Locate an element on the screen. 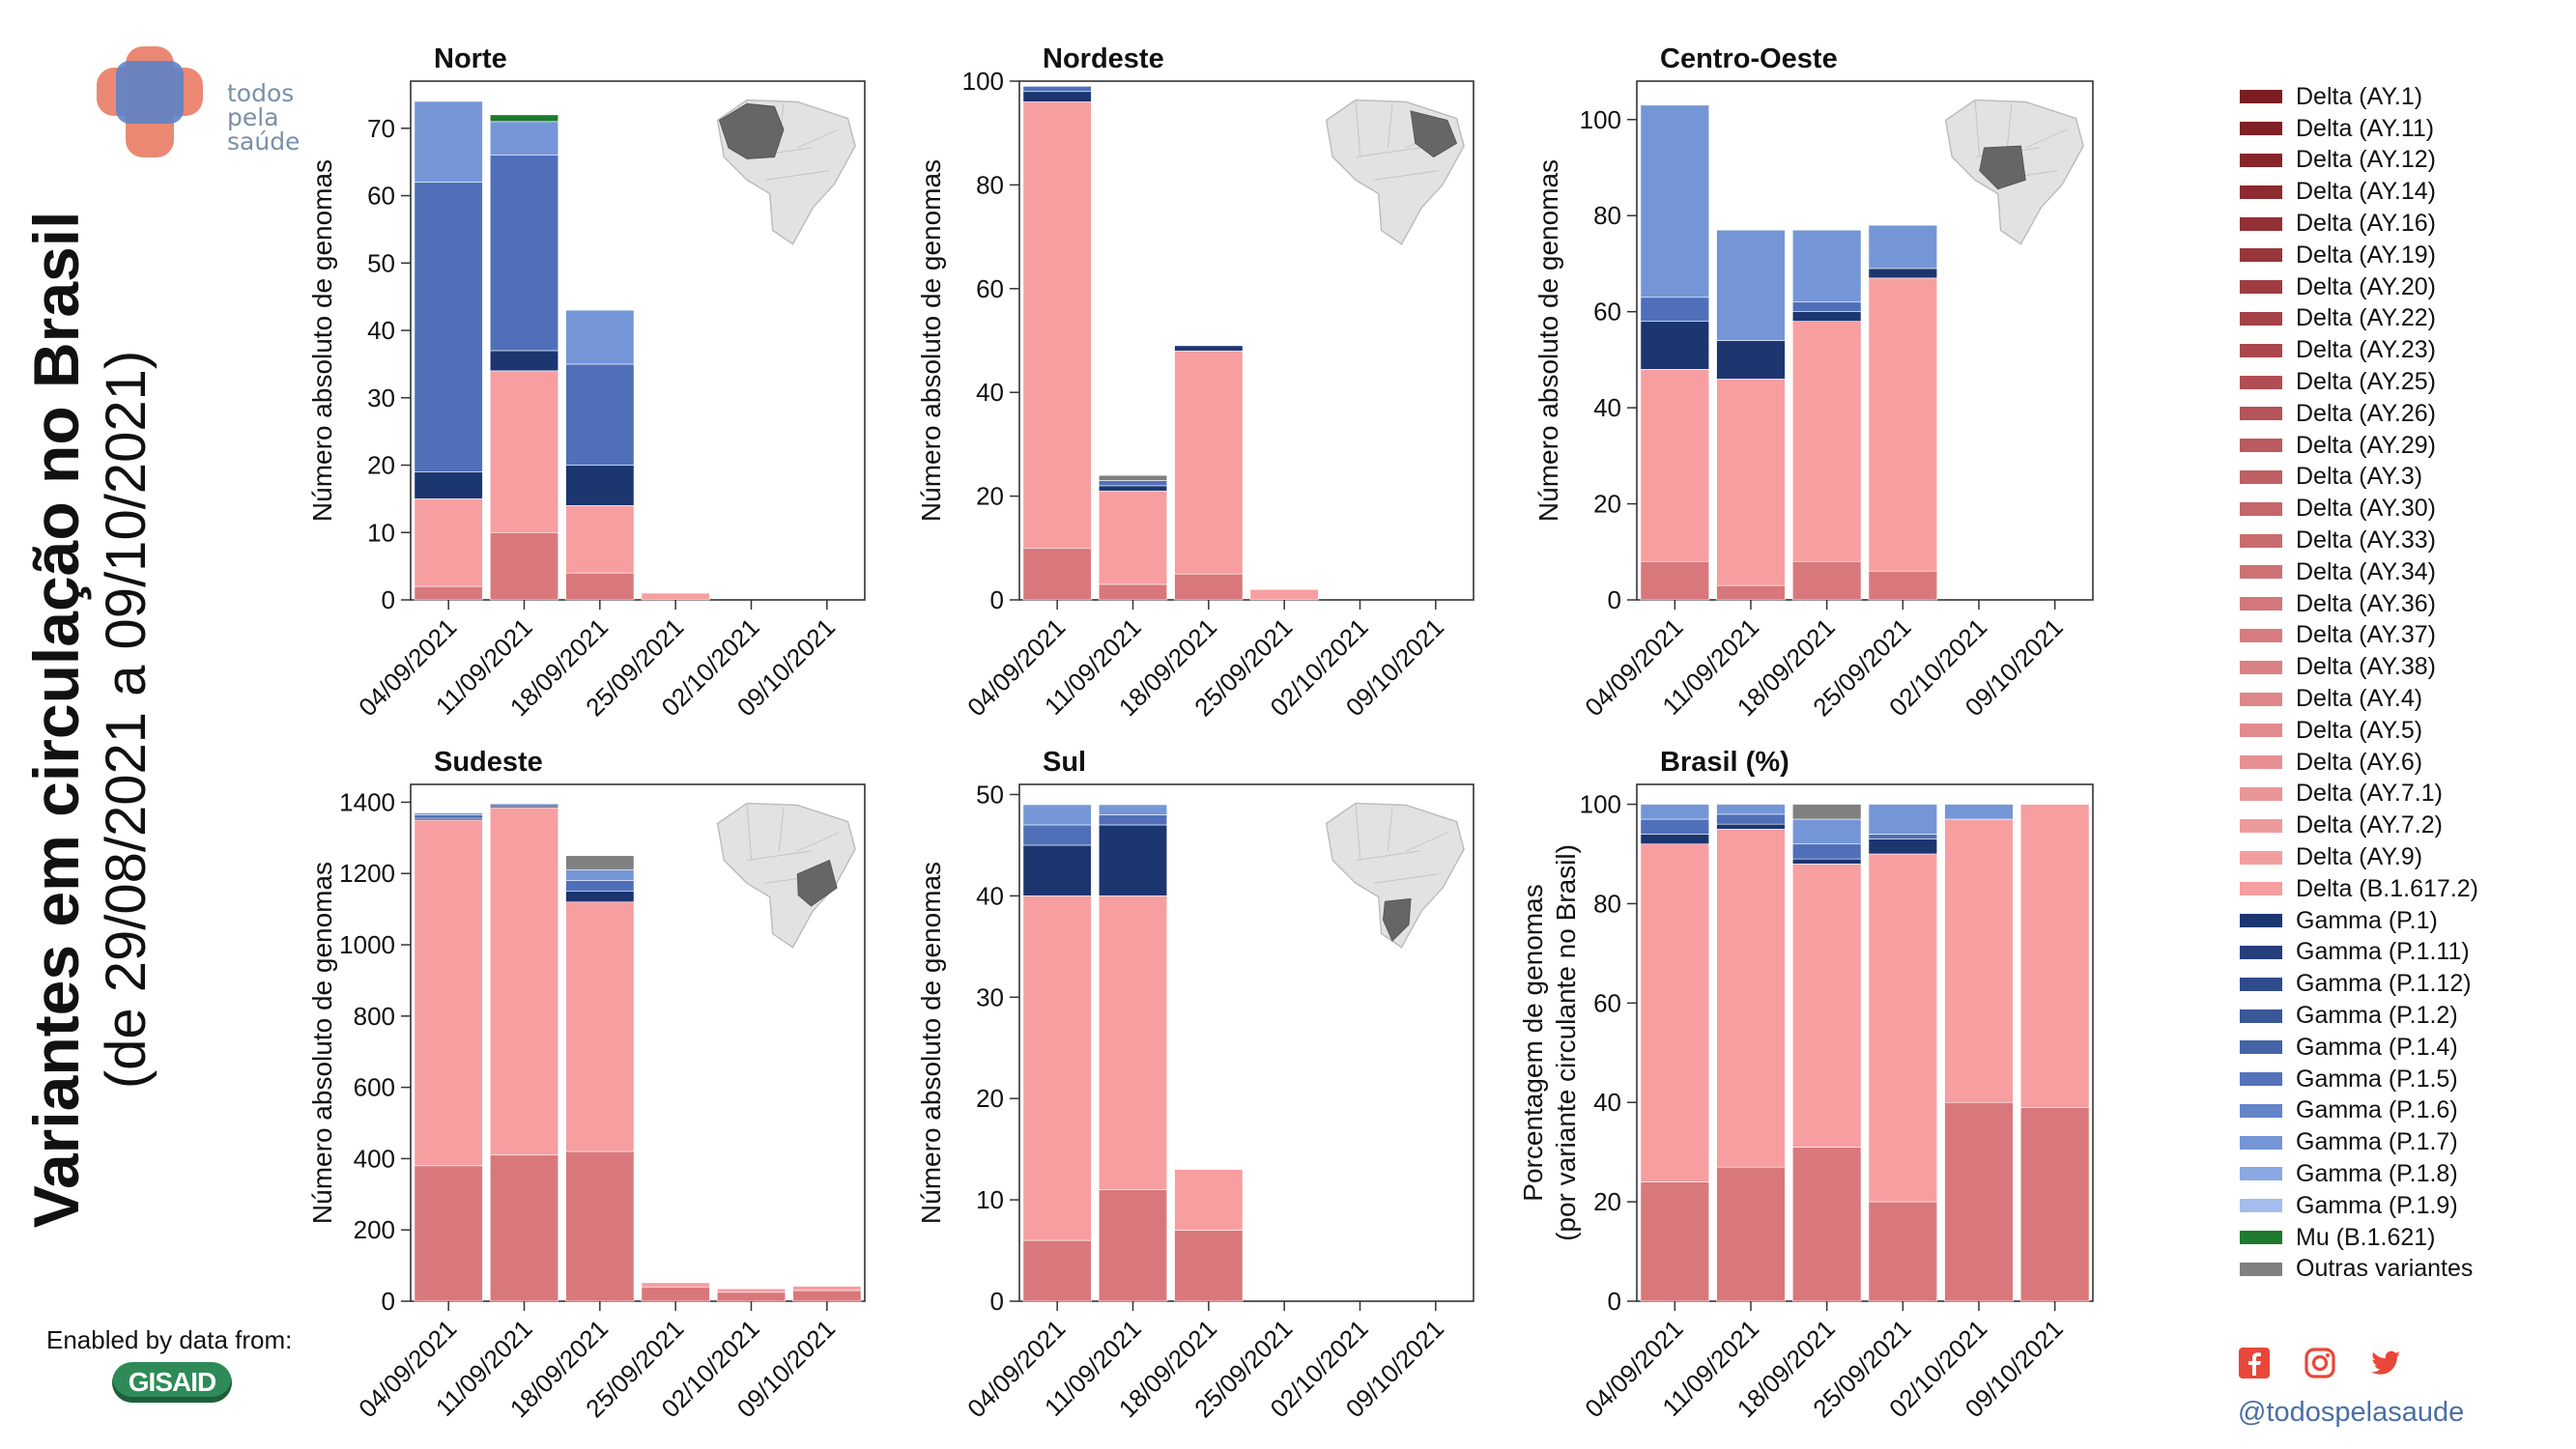  twitter-icon is located at coordinates (2386, 1363).